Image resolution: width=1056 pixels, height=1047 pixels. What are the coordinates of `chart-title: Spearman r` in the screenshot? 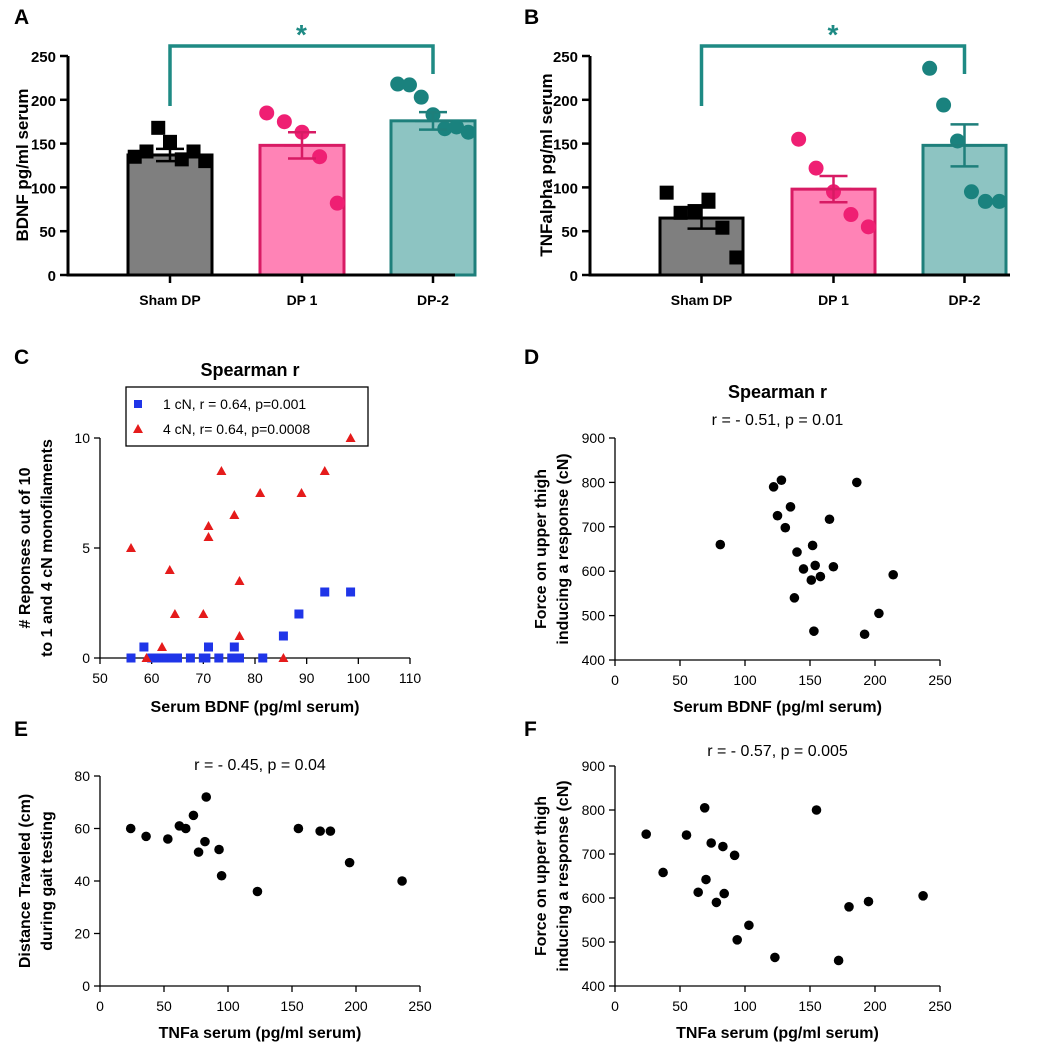 It's located at (249, 370).